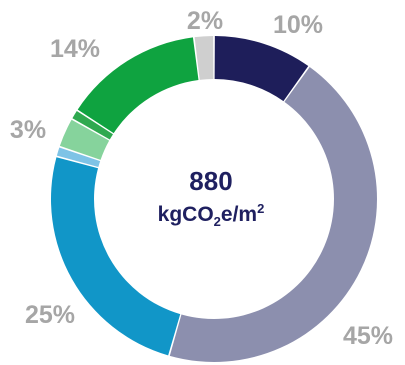  Describe the element at coordinates (186, 214) in the screenshot. I see `center-unit-prefix: kgCO` at that location.